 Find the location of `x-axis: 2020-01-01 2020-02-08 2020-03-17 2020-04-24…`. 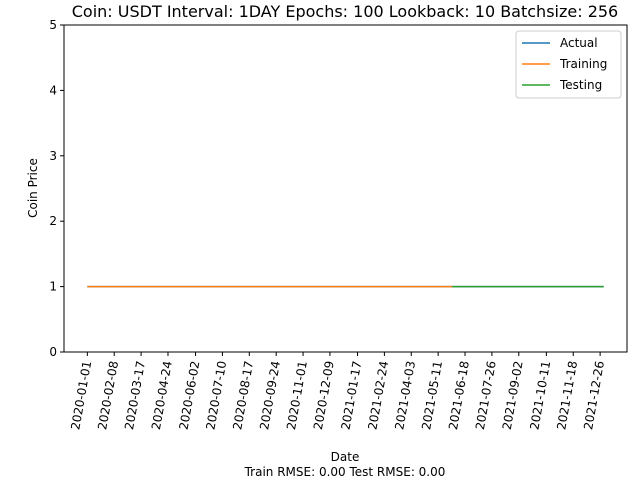

x-axis: 2020-01-01 2020-02-08 2020-03-17 2020-04-24… is located at coordinates (337, 391).